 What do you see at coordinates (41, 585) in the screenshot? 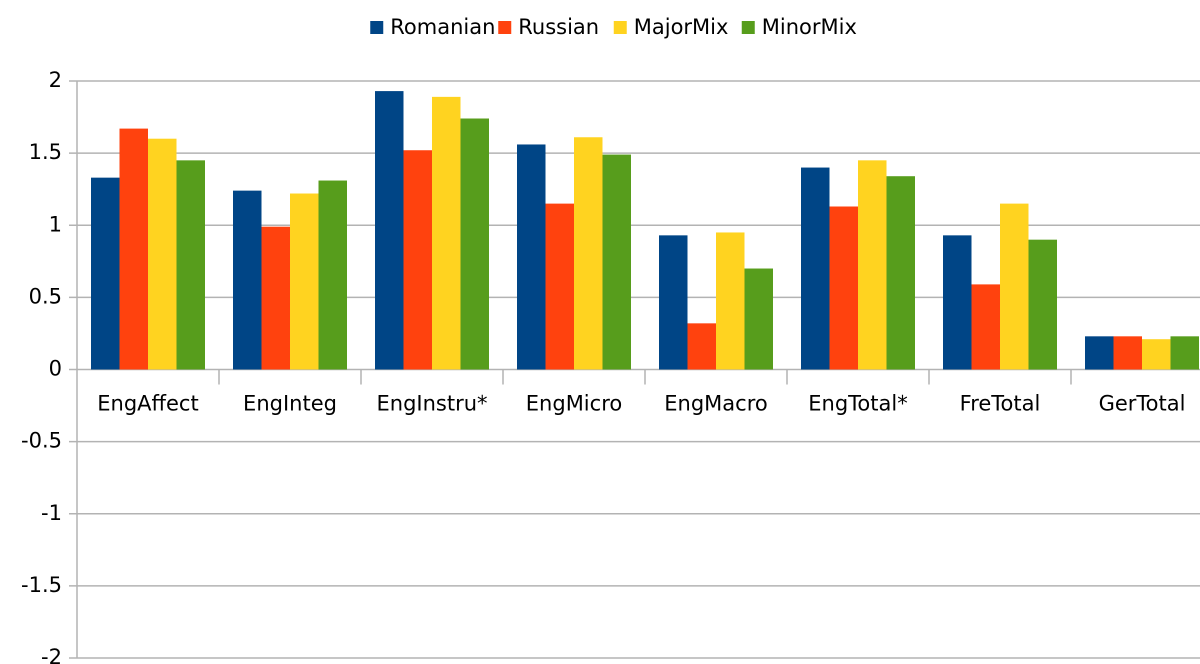
I see `y-tick-label: -1.5` at bounding box center [41, 585].